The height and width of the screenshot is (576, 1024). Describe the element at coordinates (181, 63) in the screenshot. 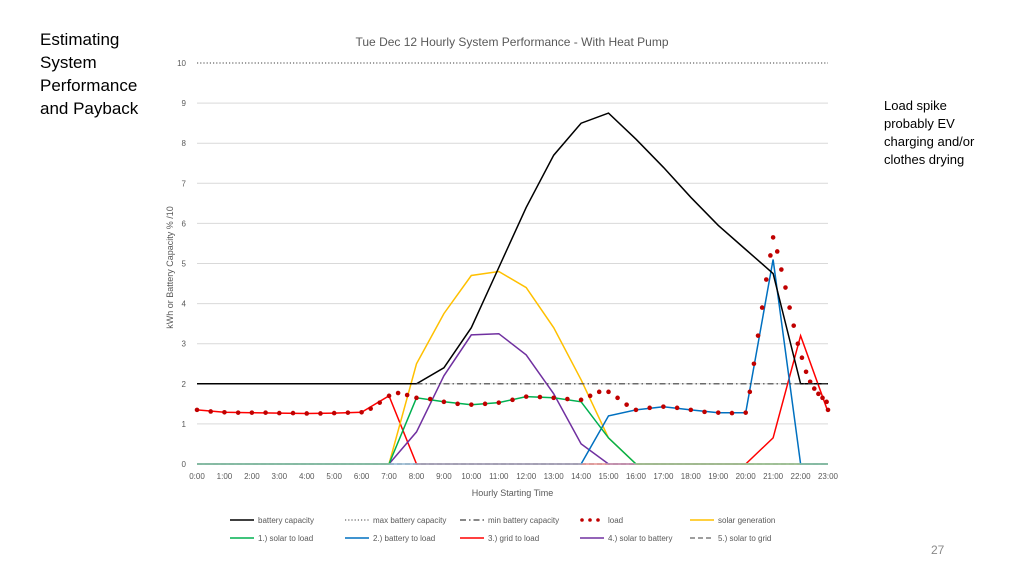

I see `y-tick-label: 10` at that location.